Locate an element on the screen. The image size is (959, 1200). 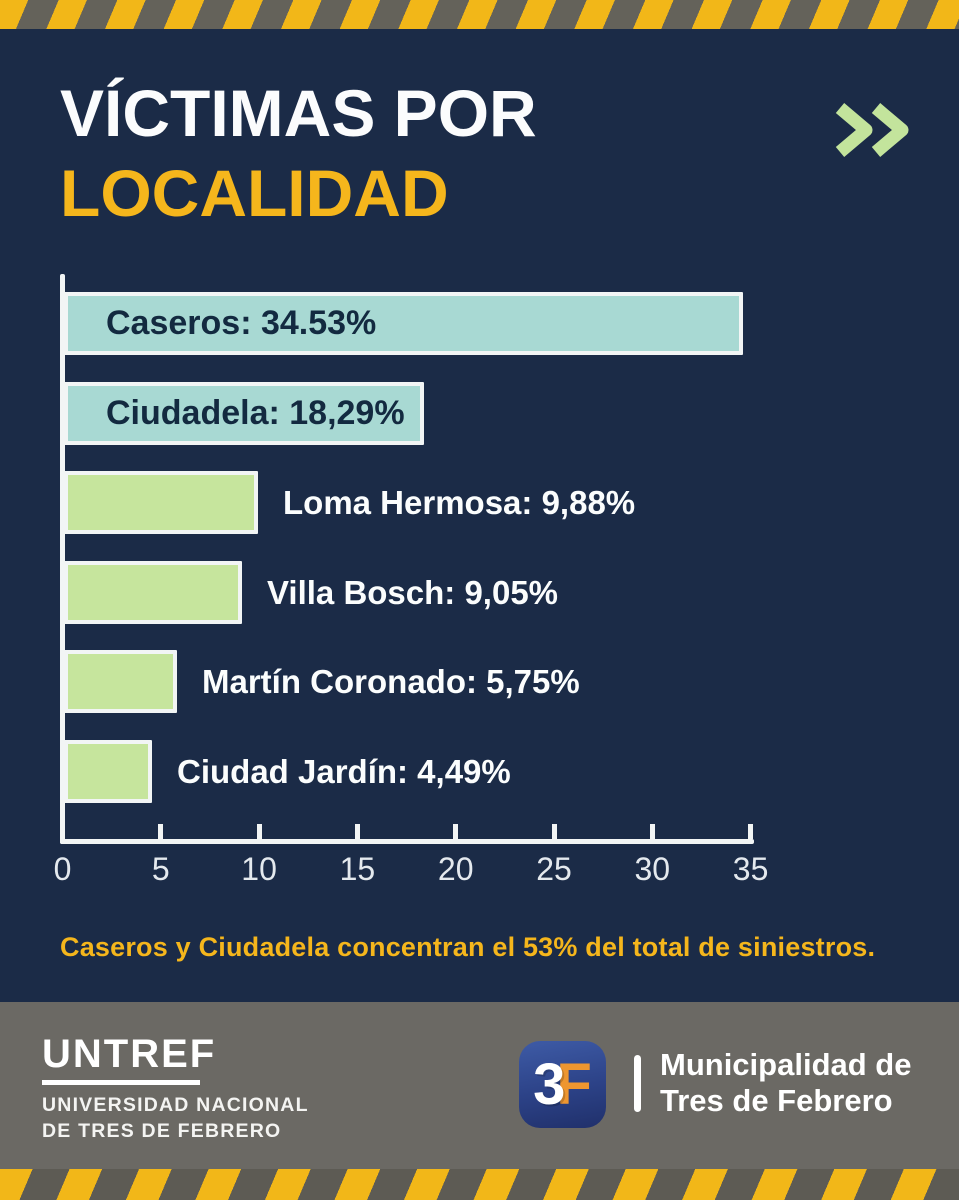
x-axis-tick-label-35: 35 is located at coordinates (750, 869).